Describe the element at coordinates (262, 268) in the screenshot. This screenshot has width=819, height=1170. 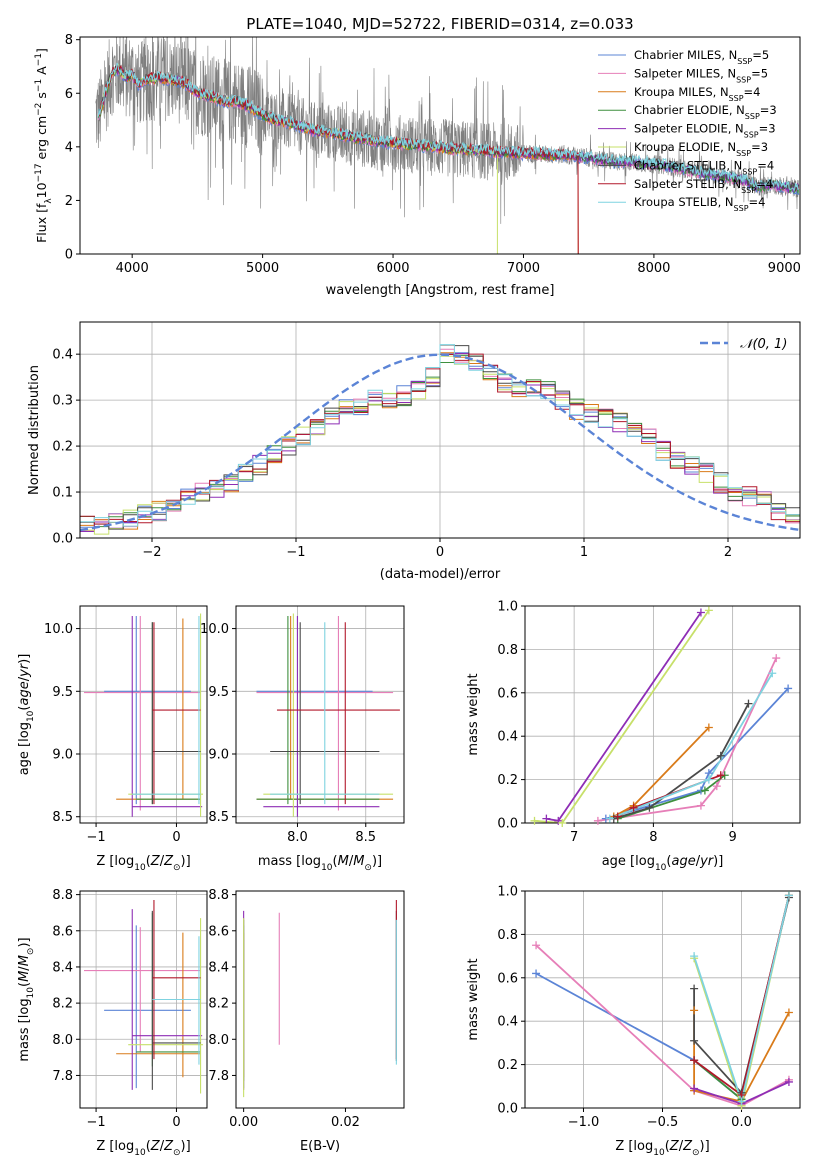
I see `x-tick-label: 5000` at that location.